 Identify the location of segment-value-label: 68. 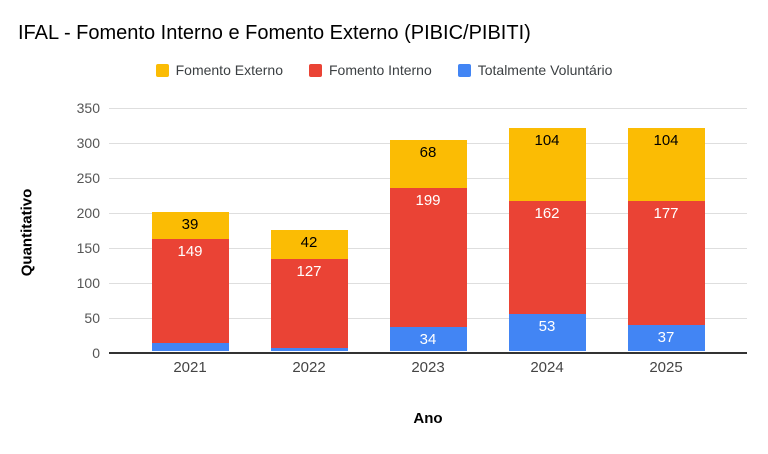
(428, 153).